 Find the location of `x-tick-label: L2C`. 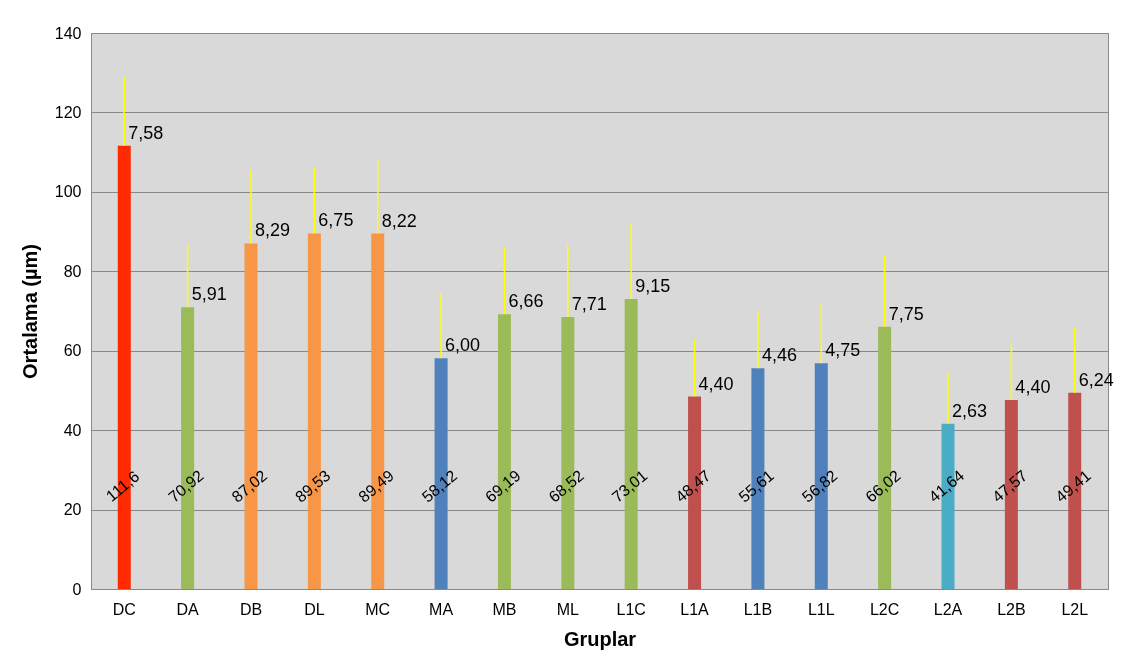

x-tick-label: L2C is located at coordinates (884, 609).